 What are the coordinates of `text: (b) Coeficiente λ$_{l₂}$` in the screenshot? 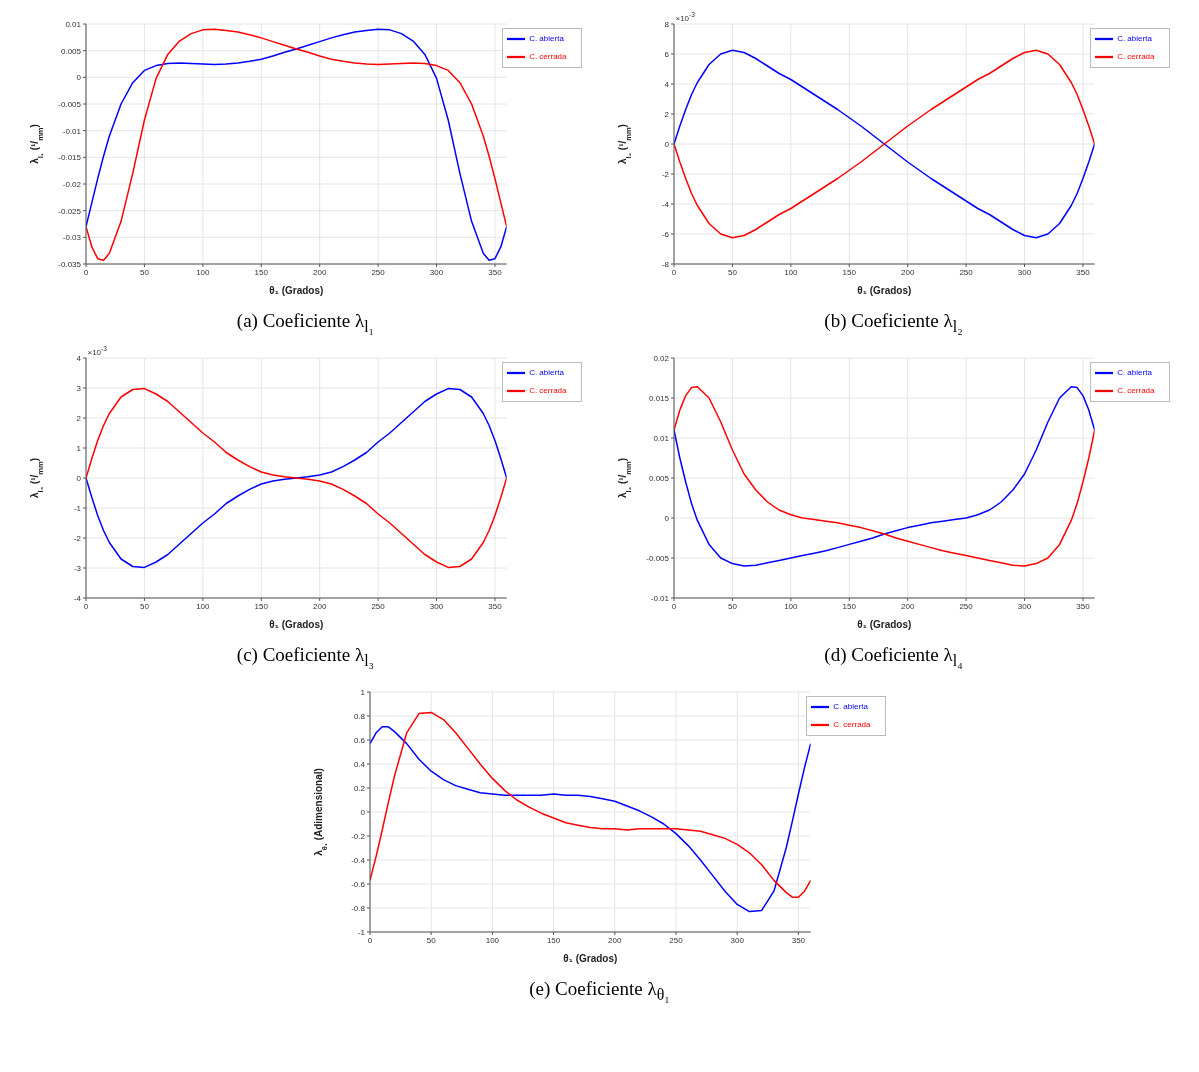 It's located at (893, 323).